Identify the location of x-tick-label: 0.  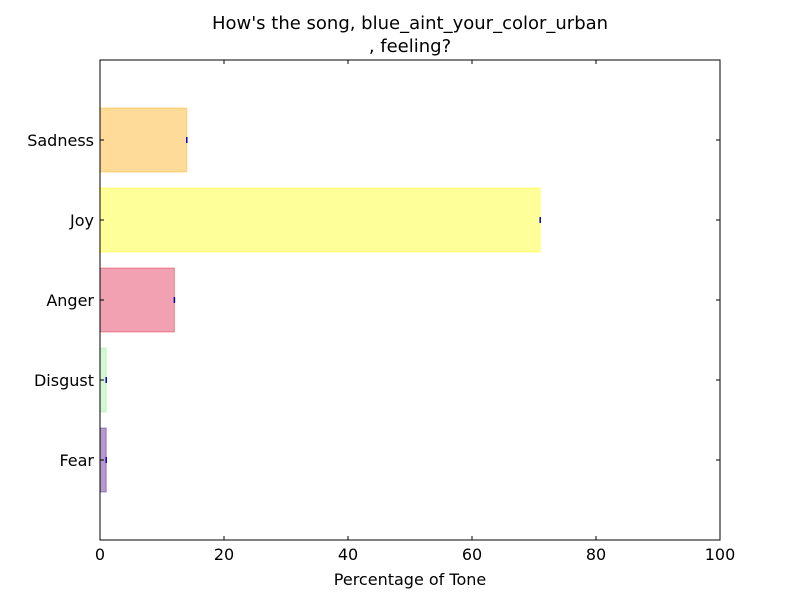
(100, 554).